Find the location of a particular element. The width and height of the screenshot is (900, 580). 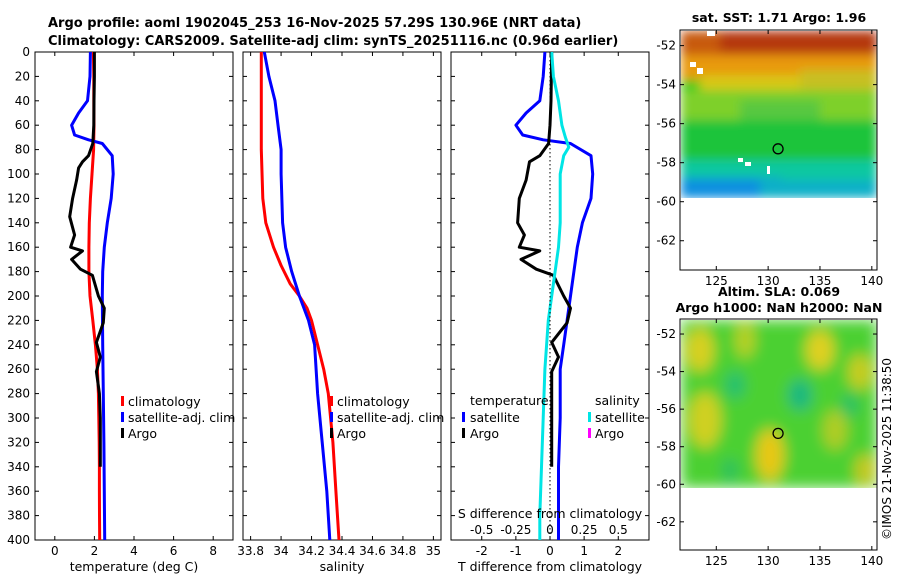

y-tick-label: 160 is located at coordinates (18, 247).